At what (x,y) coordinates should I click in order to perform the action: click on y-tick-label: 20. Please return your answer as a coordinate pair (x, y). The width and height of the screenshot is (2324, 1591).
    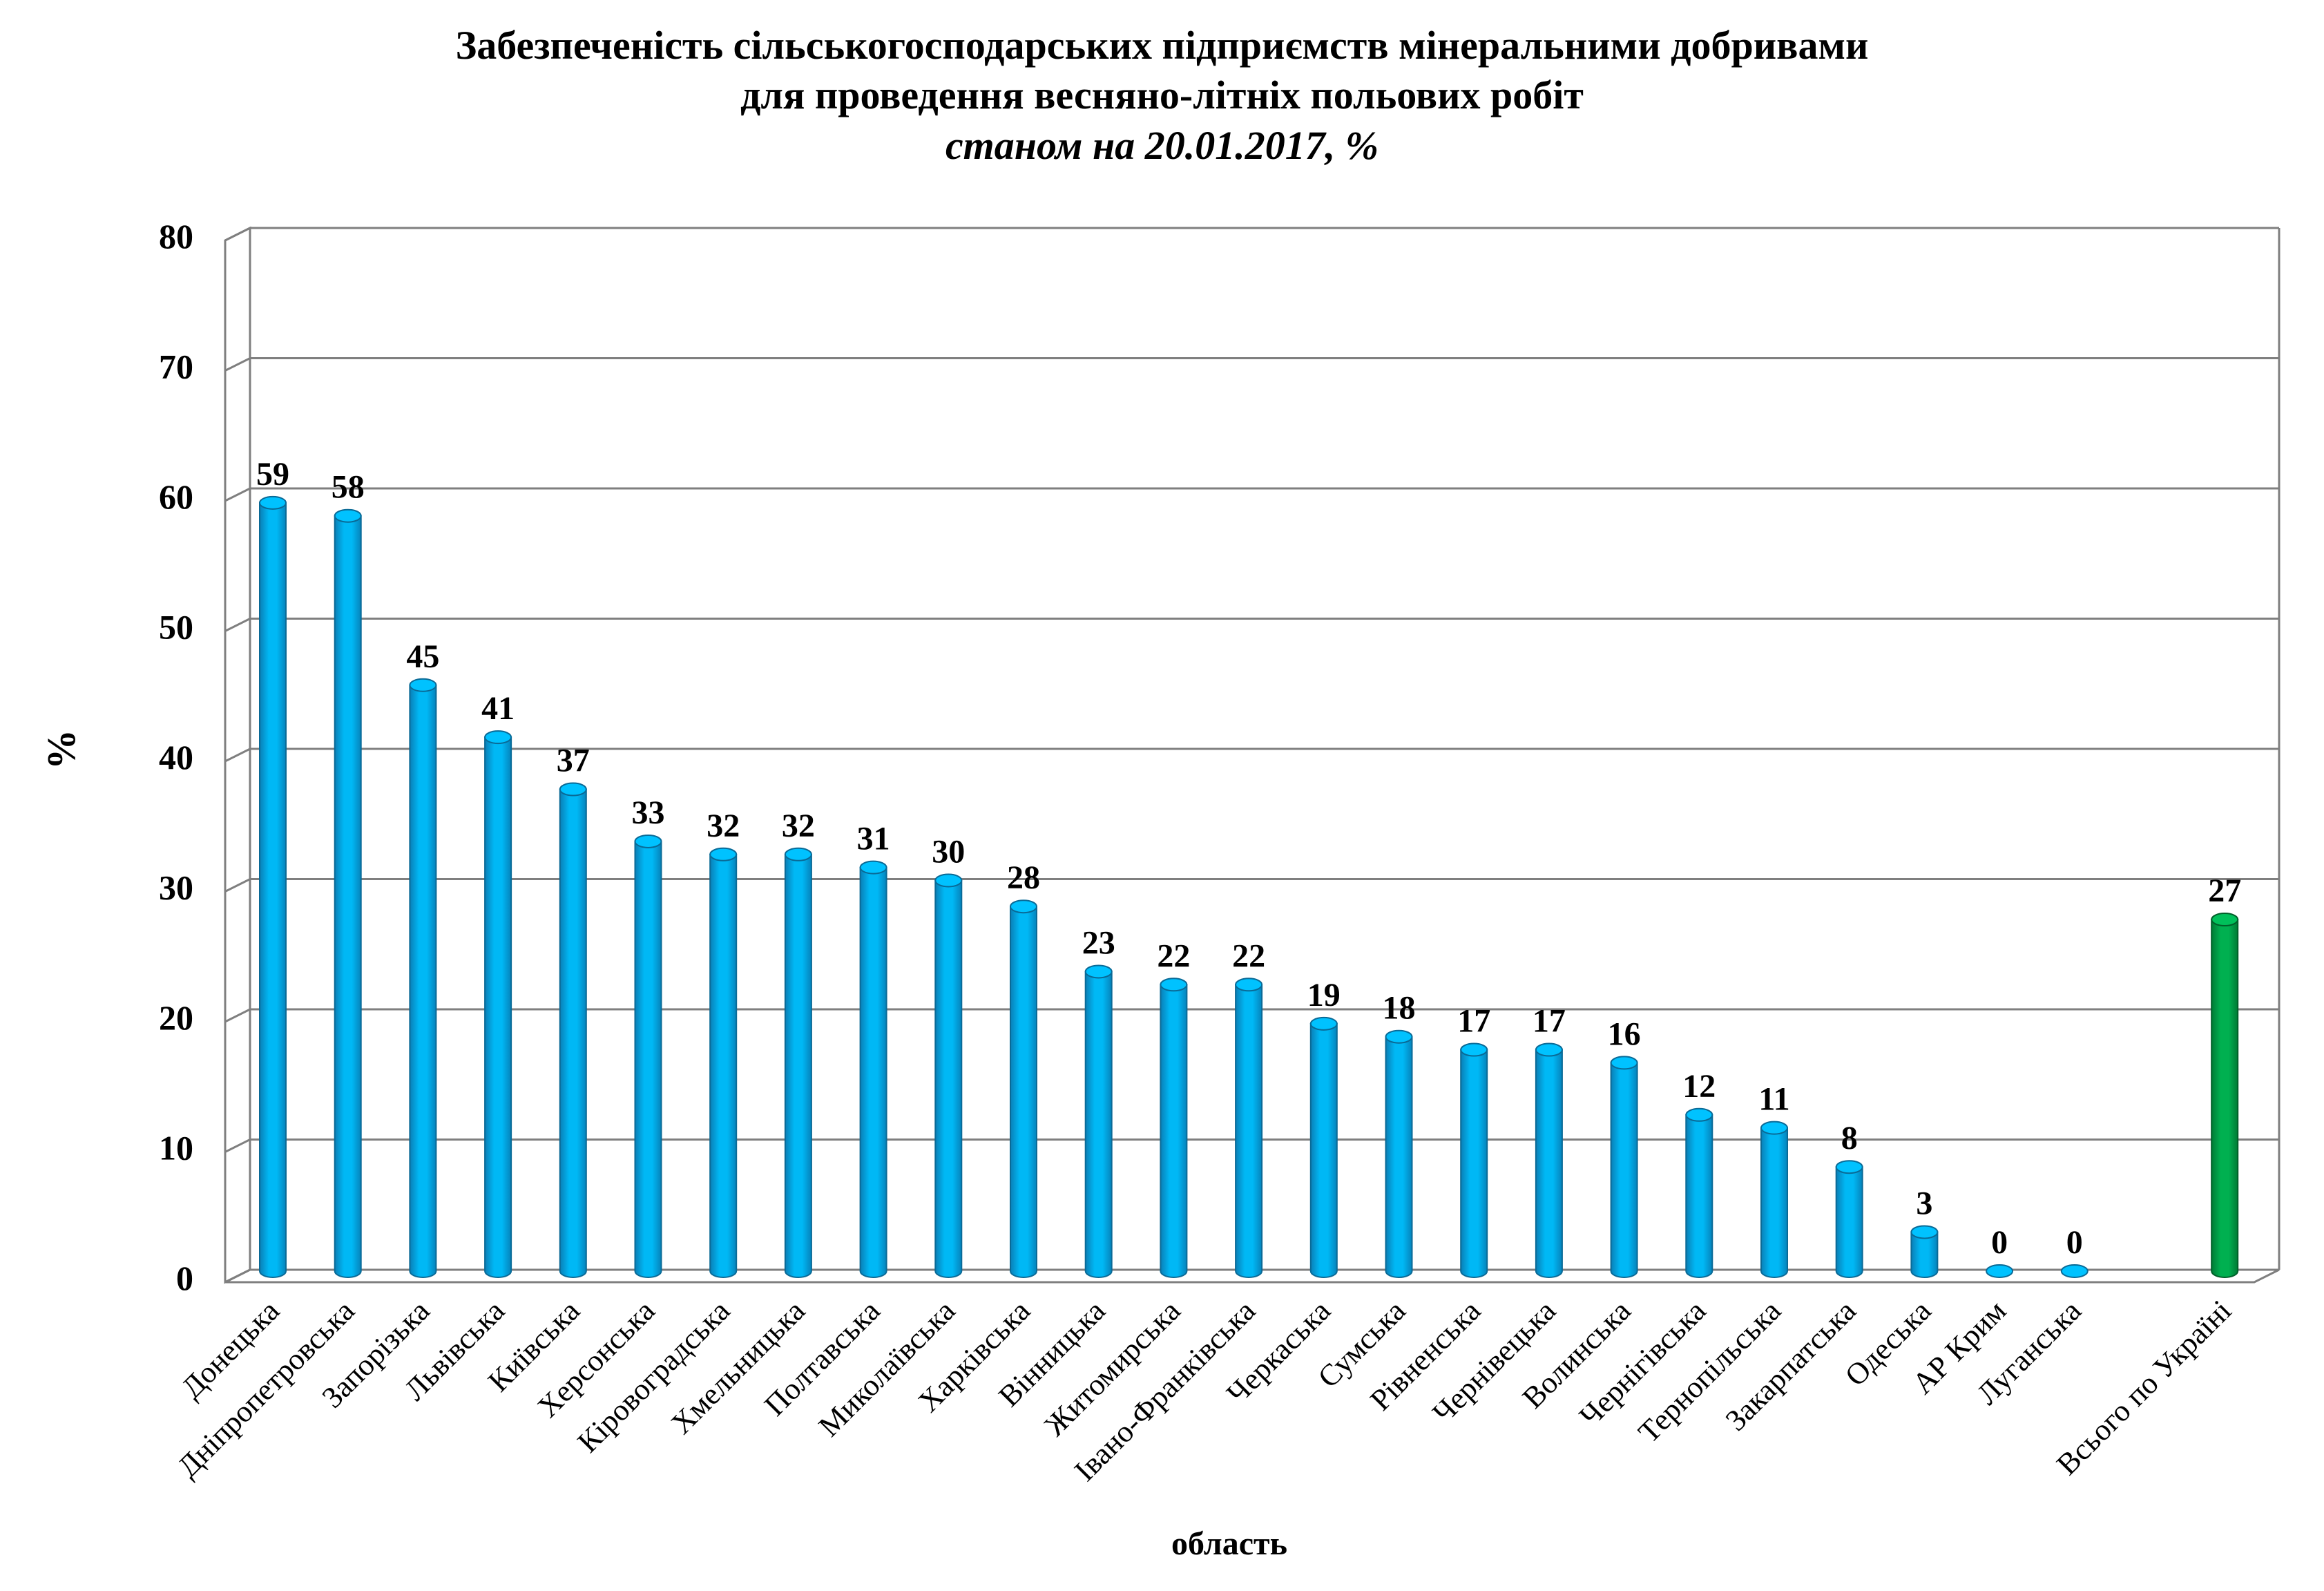
    Looking at the image, I should click on (176, 1018).